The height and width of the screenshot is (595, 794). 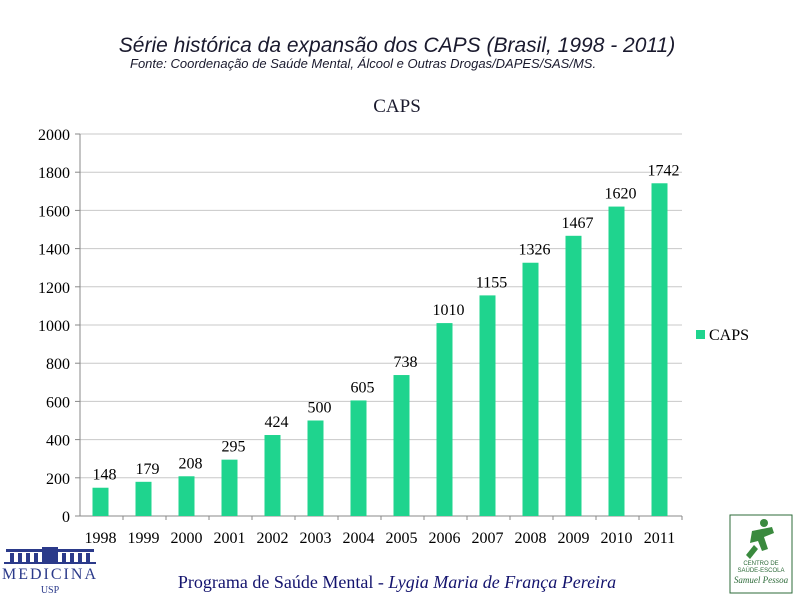 What do you see at coordinates (66, 517) in the screenshot?
I see `y-tick-label: 0` at bounding box center [66, 517].